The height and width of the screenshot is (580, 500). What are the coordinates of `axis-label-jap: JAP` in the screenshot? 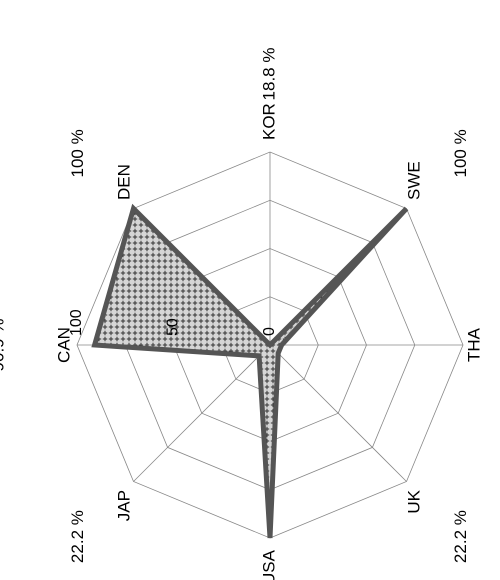 It's located at (123, 505).